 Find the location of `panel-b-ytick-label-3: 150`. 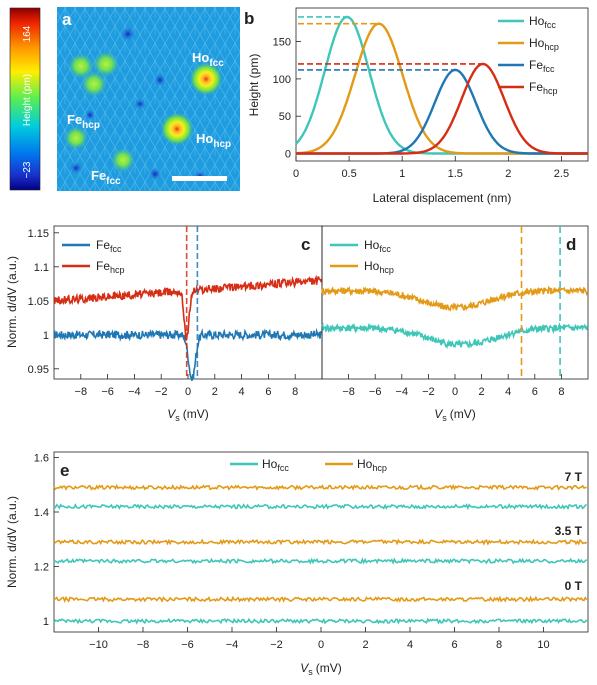

panel-b-ytick-label-3: 150 is located at coordinates (282, 43).